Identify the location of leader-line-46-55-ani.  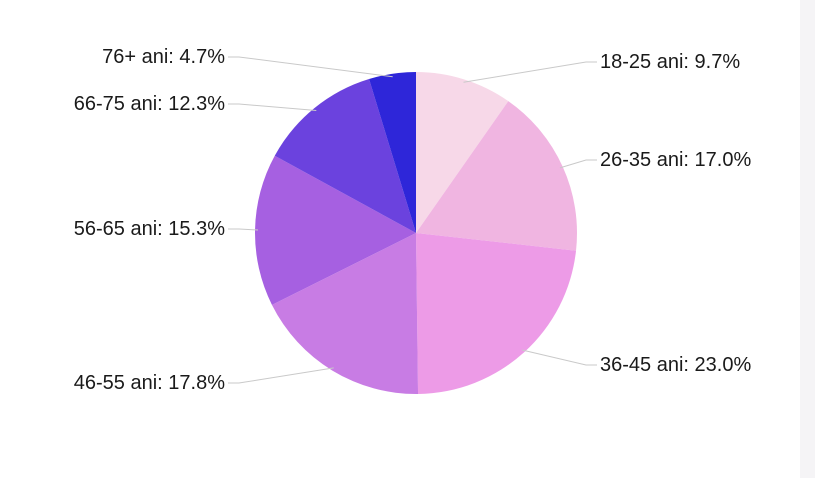
(281, 375).